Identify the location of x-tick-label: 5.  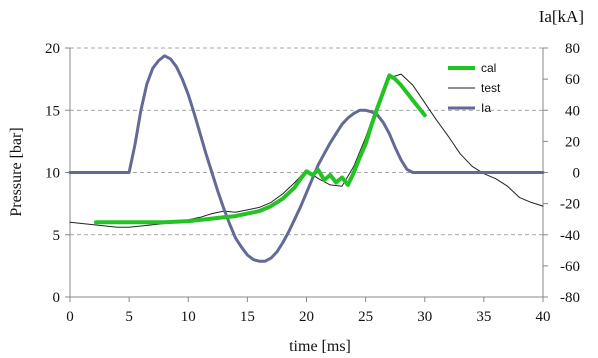
(129, 317).